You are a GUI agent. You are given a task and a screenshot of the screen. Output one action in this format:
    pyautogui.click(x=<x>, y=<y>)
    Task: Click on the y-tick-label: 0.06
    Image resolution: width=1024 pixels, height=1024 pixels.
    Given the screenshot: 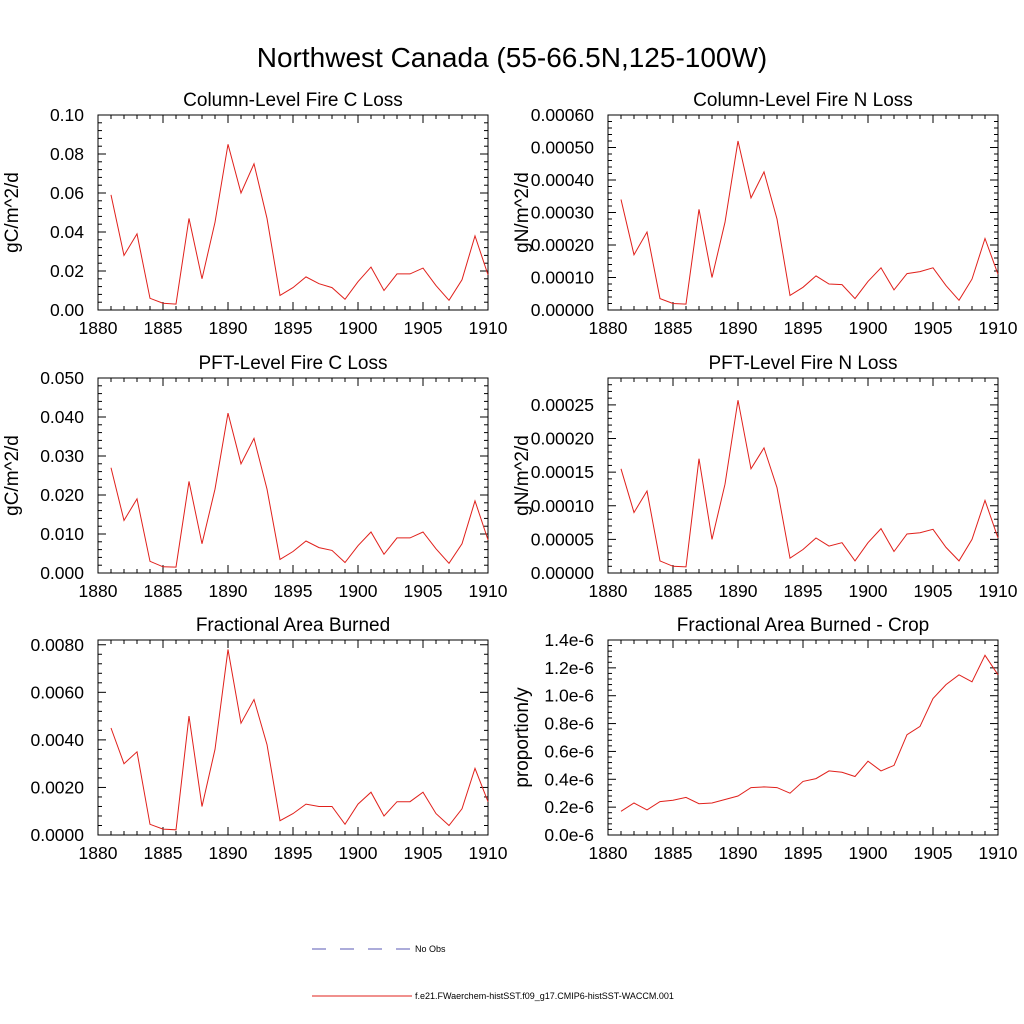 What is the action you would take?
    pyautogui.click(x=67, y=193)
    